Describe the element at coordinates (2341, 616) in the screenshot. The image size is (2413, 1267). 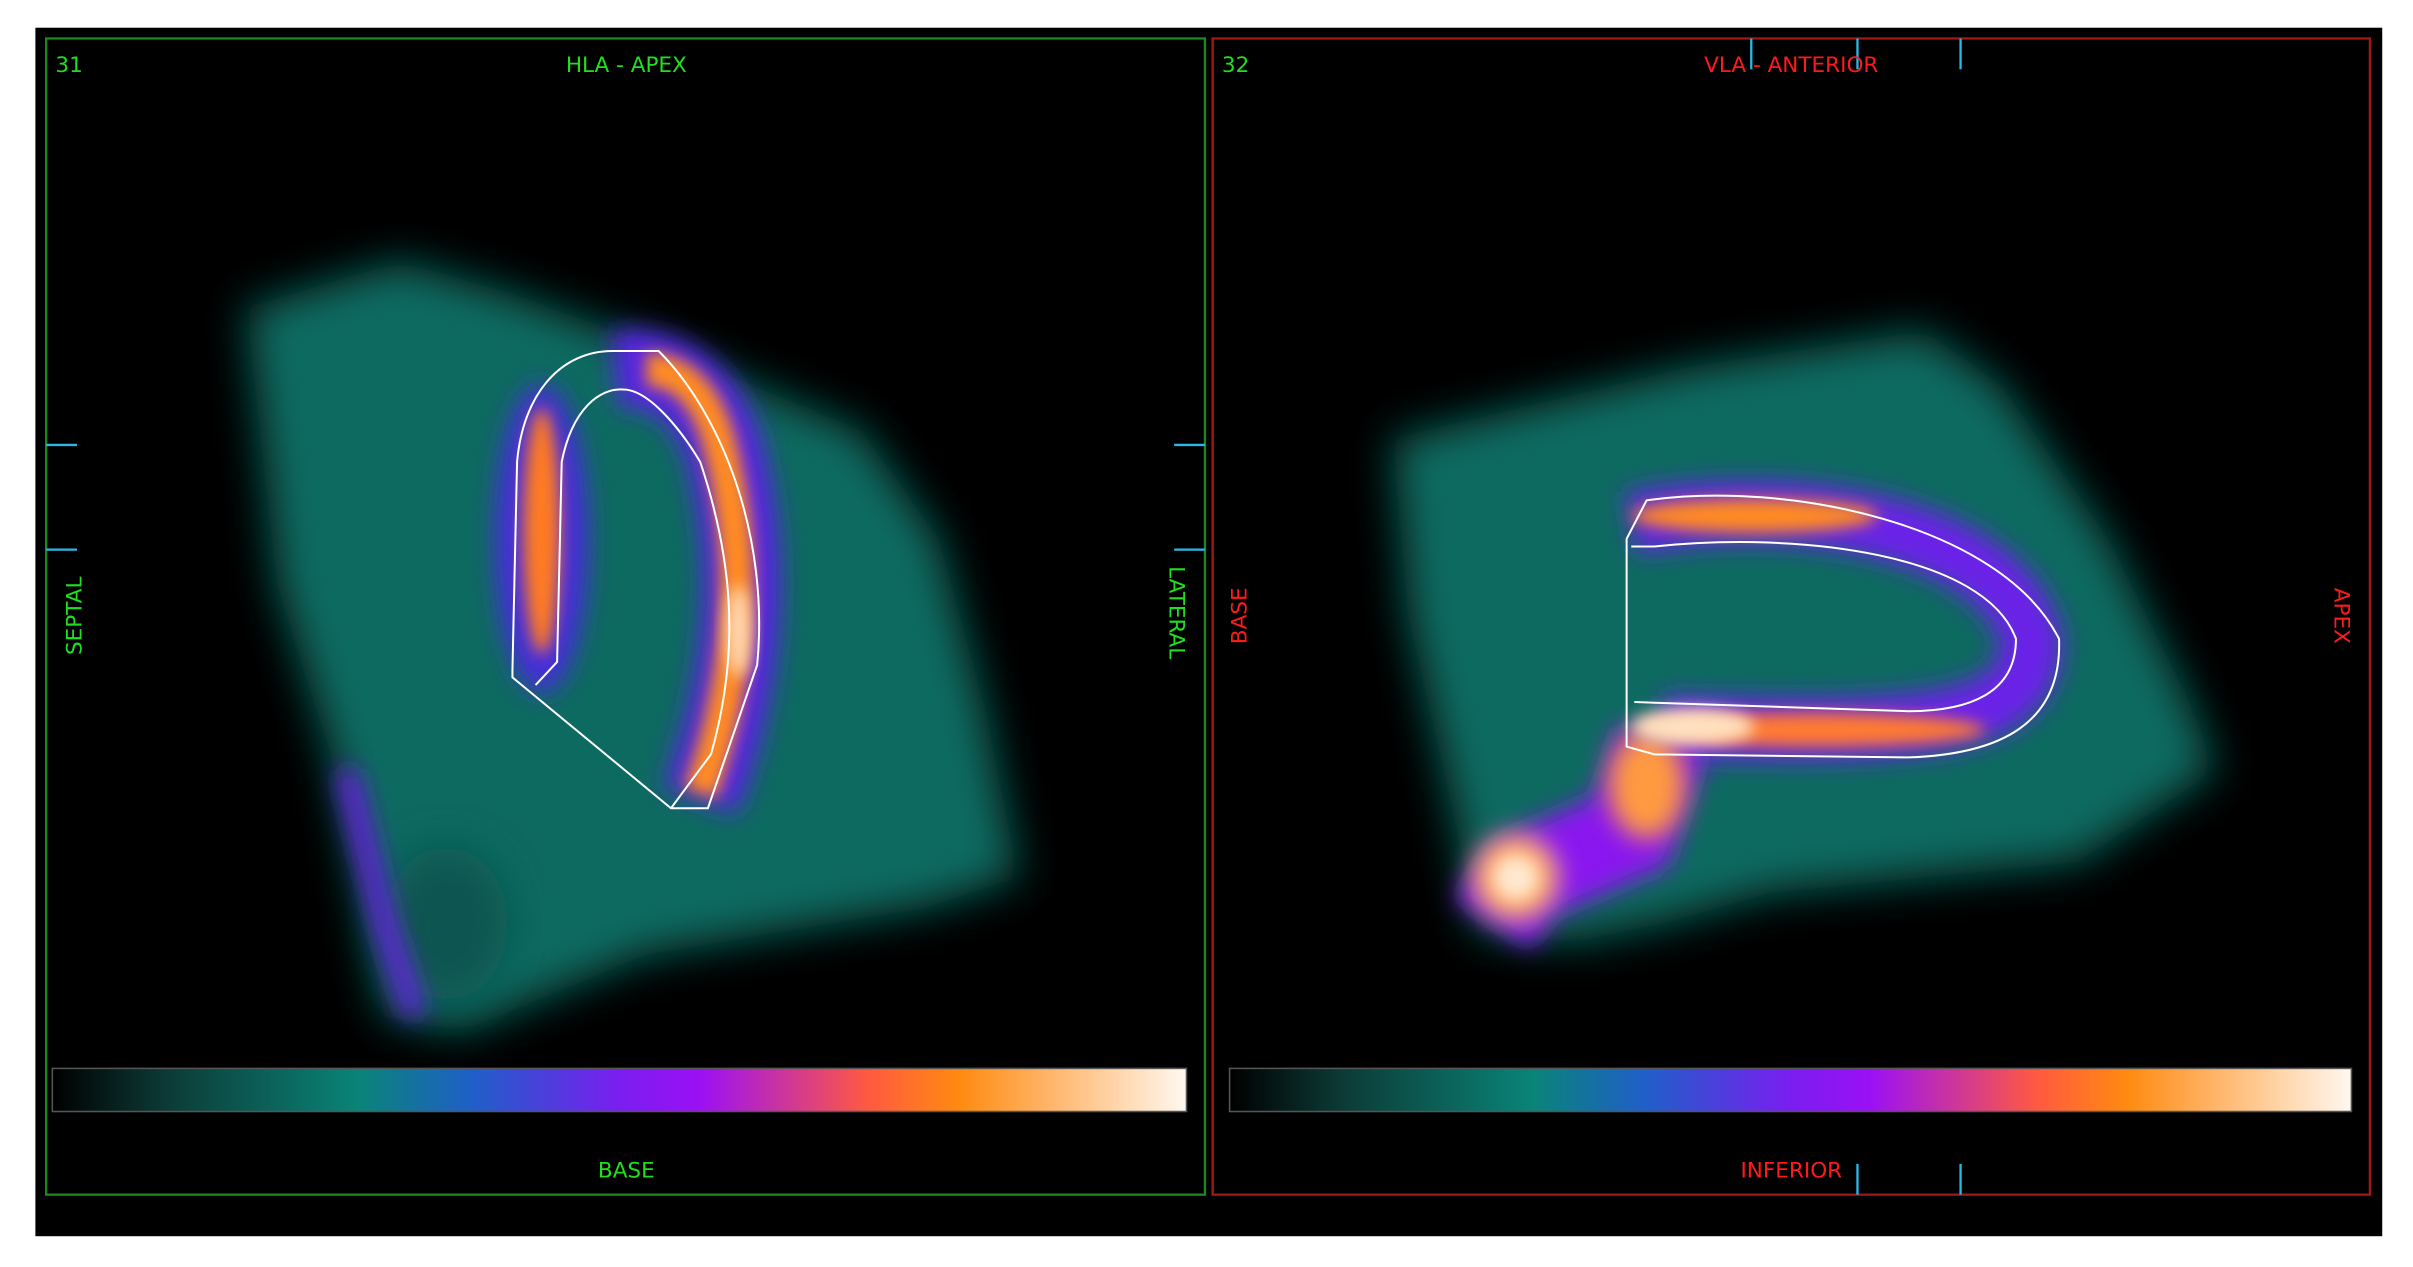
I see `right-label: APEX` at that location.